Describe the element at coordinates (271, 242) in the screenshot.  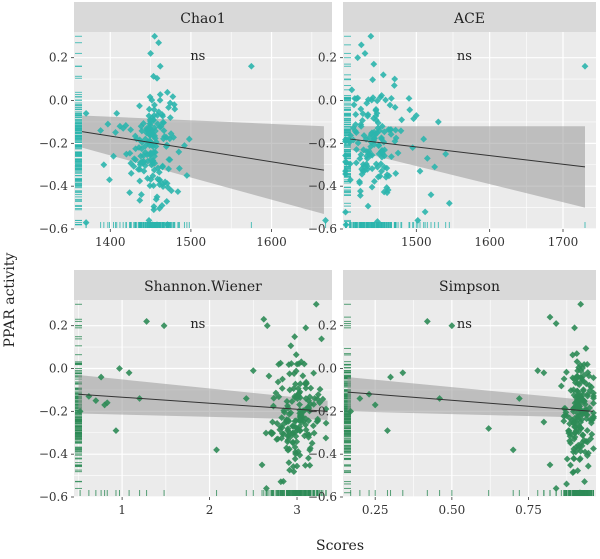
I see `x-tick-label: 1600` at that location.